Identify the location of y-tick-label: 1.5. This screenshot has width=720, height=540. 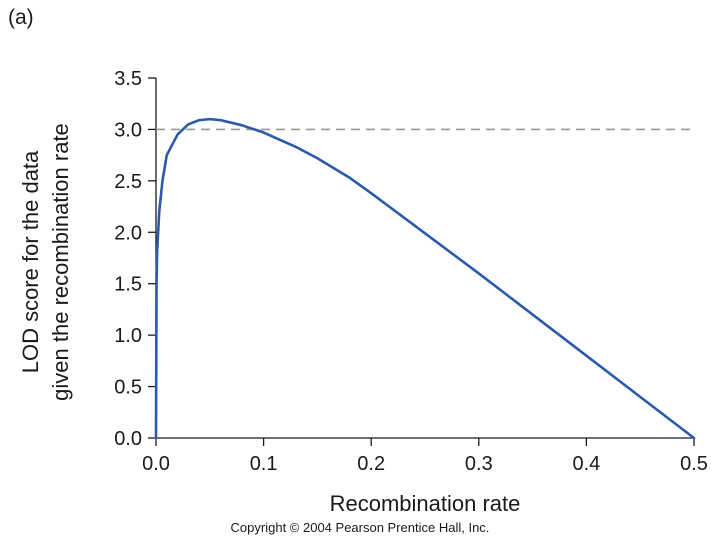
(128, 285).